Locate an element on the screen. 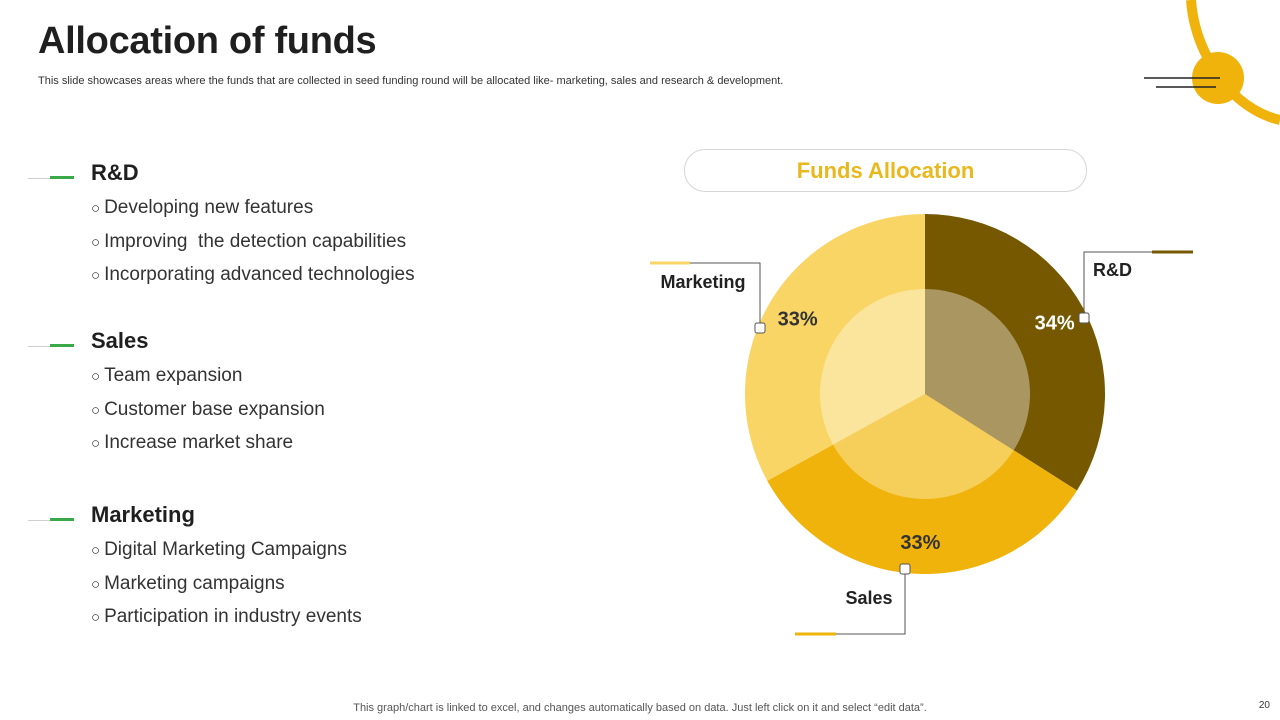 The width and height of the screenshot is (1280, 720). list-item-text: Participation in industry events is located at coordinates (233, 616).